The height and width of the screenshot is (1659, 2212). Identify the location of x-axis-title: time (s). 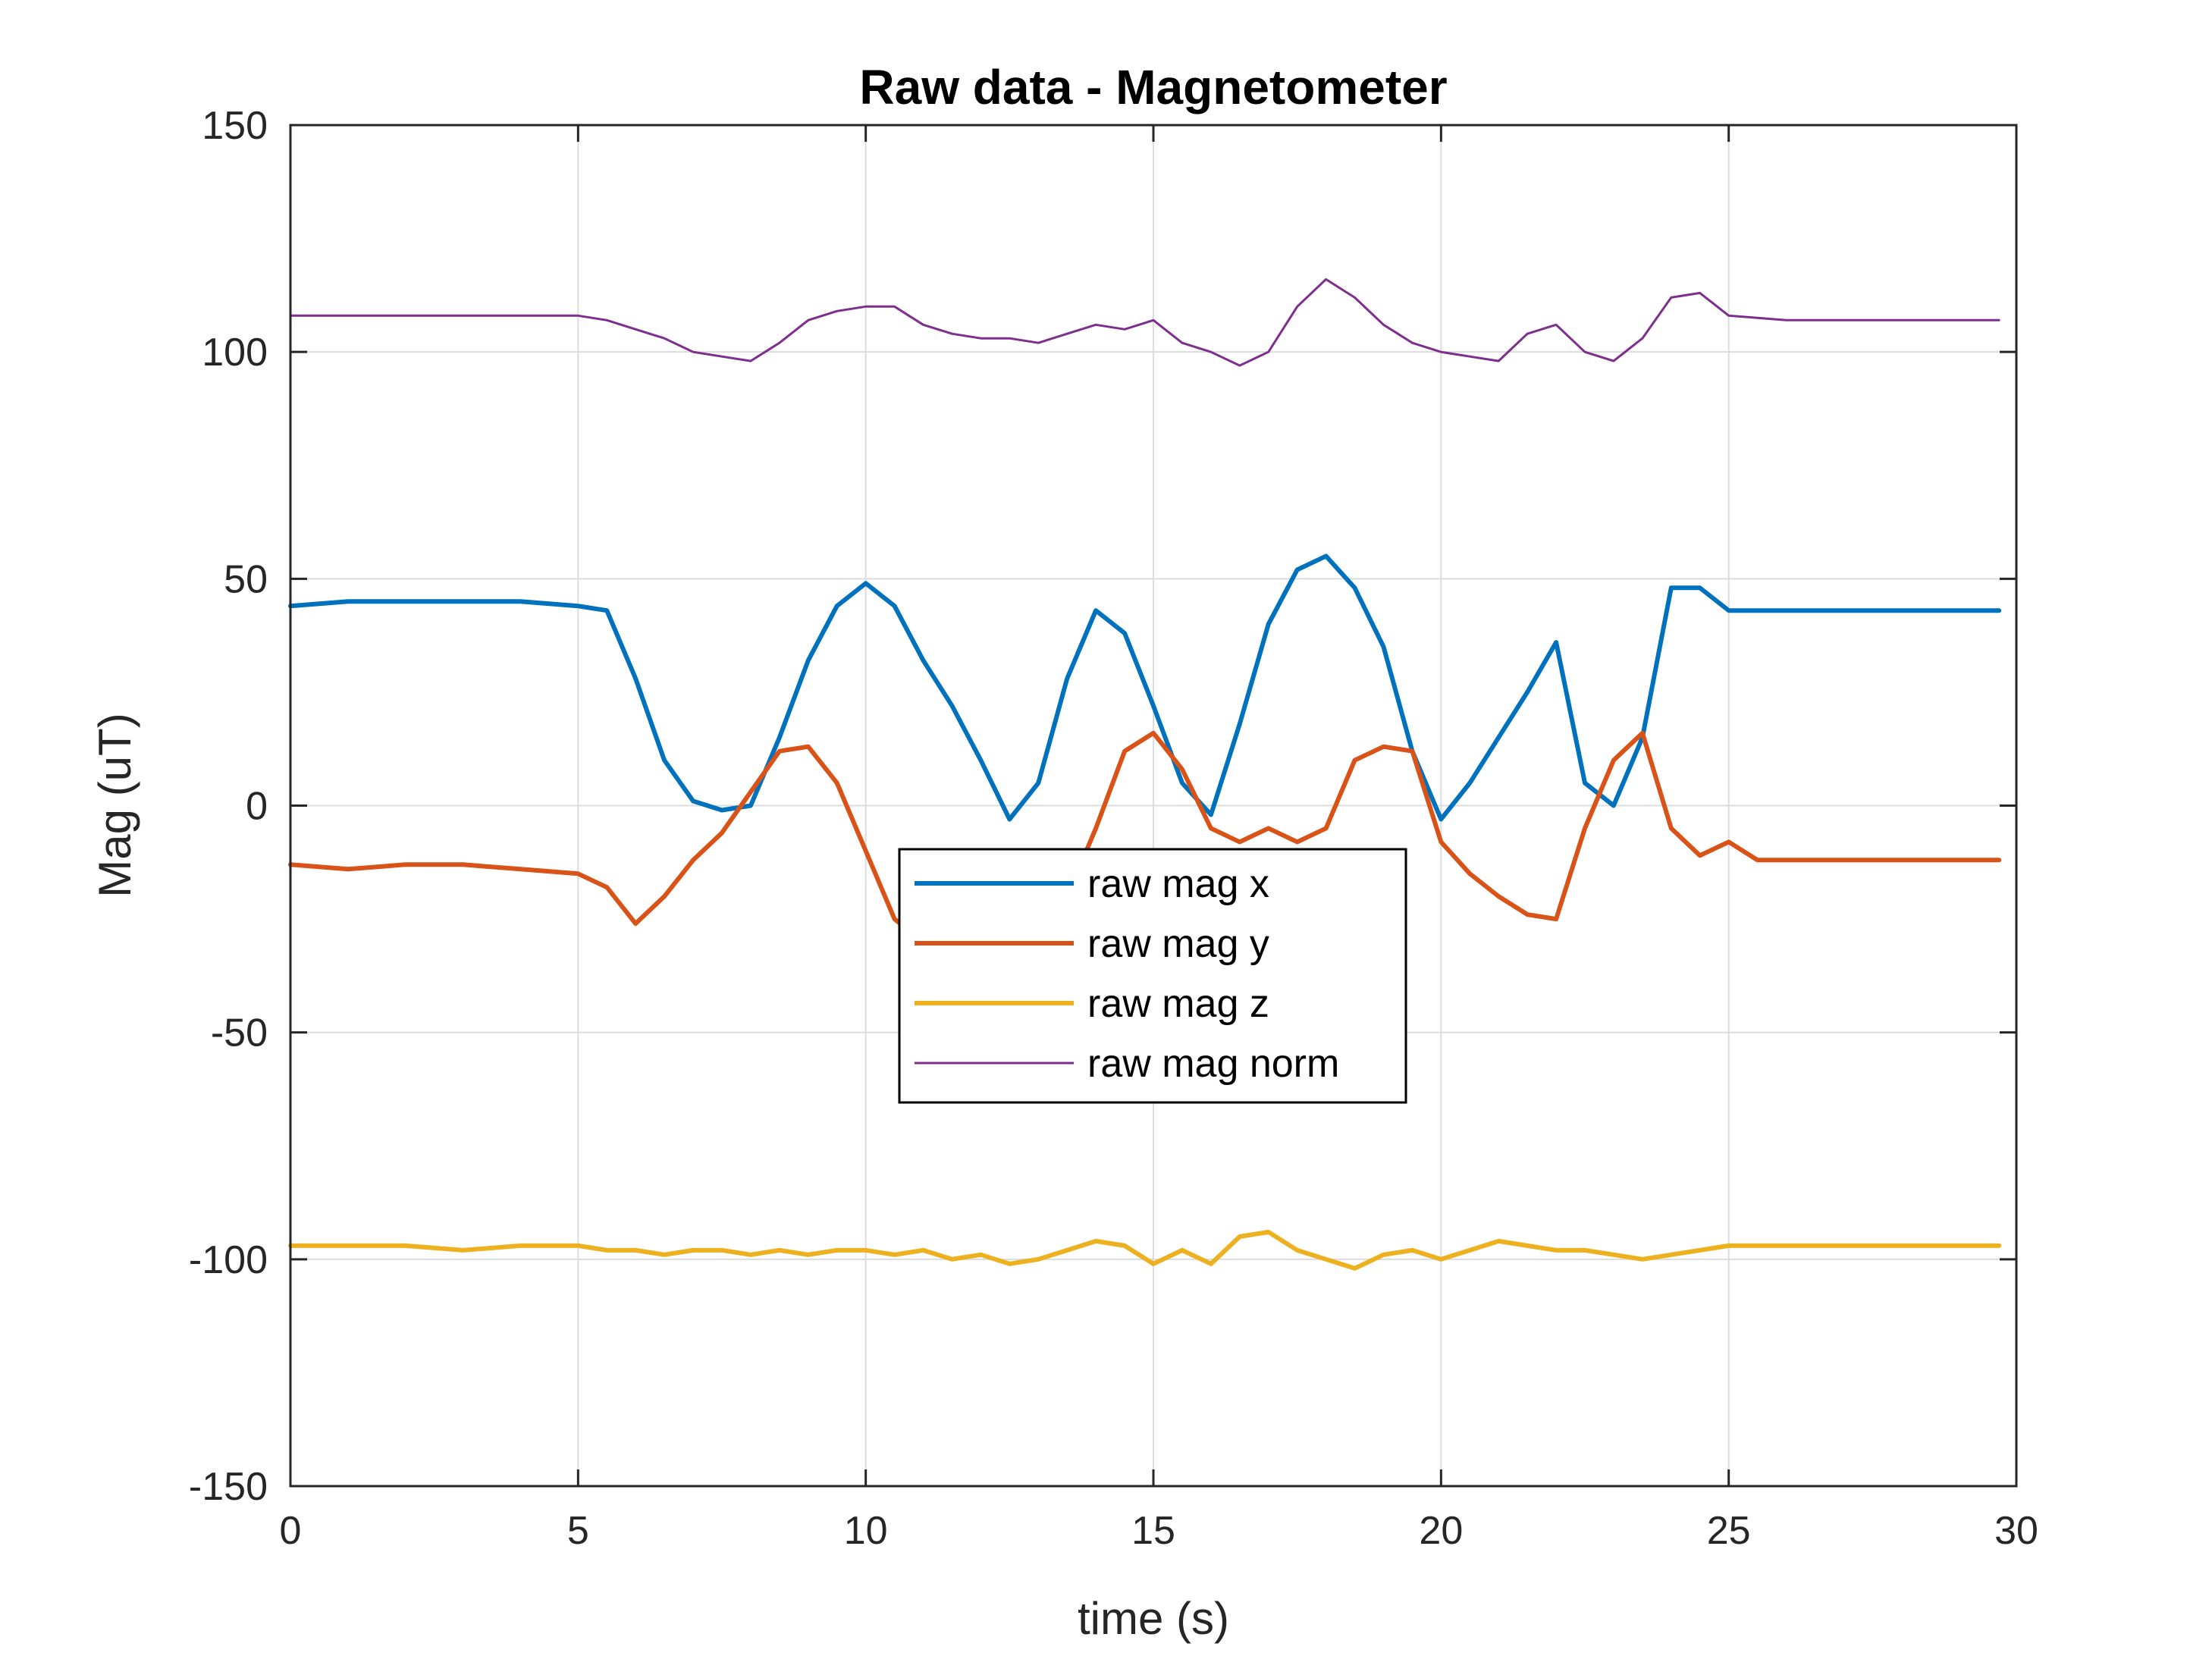
(1153, 1618).